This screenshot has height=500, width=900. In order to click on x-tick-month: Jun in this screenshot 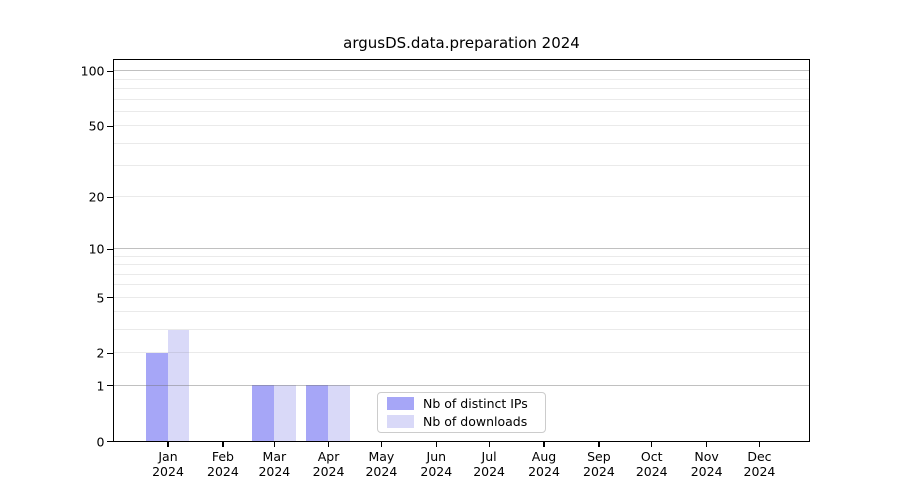, I will do `click(436, 456)`.